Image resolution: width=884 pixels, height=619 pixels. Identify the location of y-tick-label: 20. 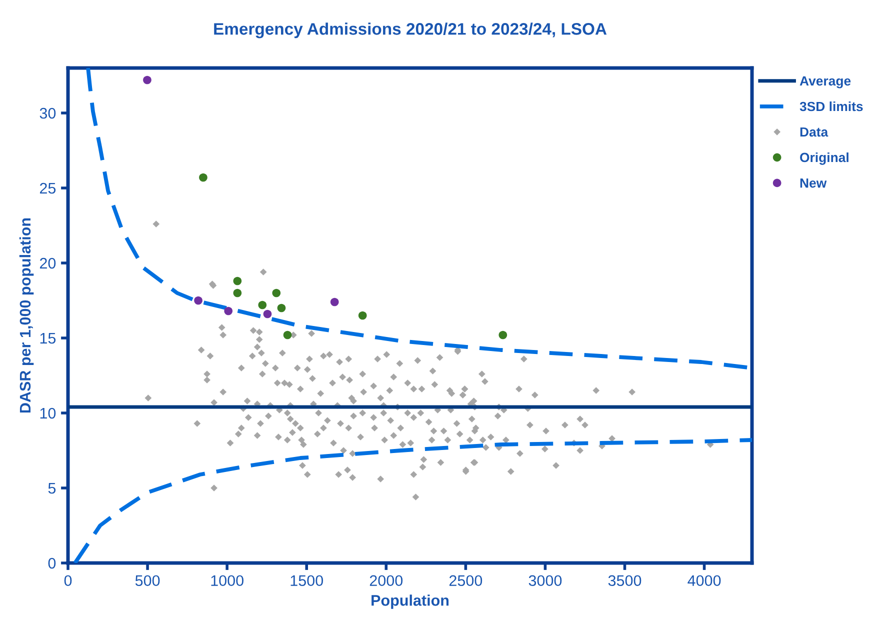
(48, 263).